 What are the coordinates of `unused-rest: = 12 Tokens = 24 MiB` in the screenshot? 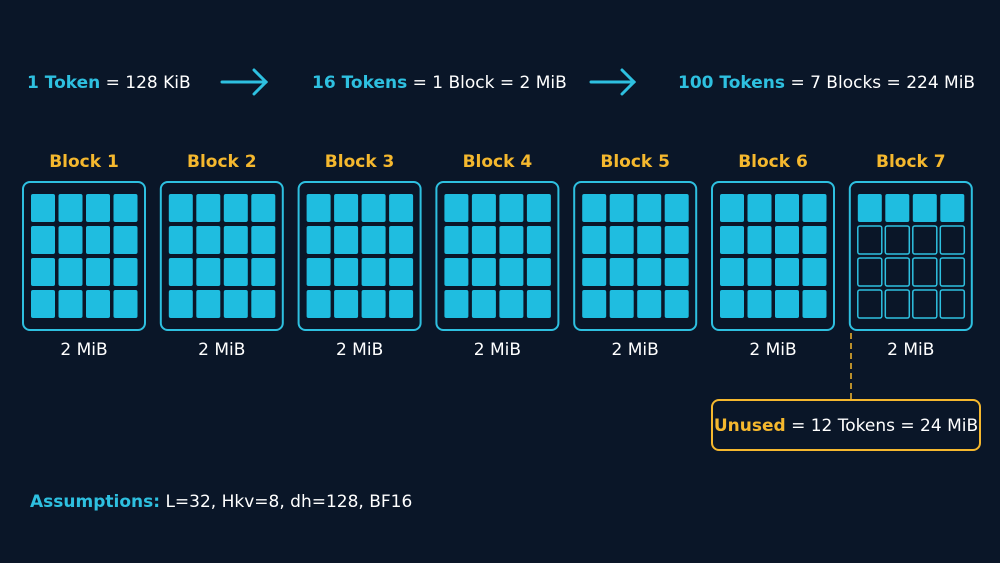 It's located at (884, 426).